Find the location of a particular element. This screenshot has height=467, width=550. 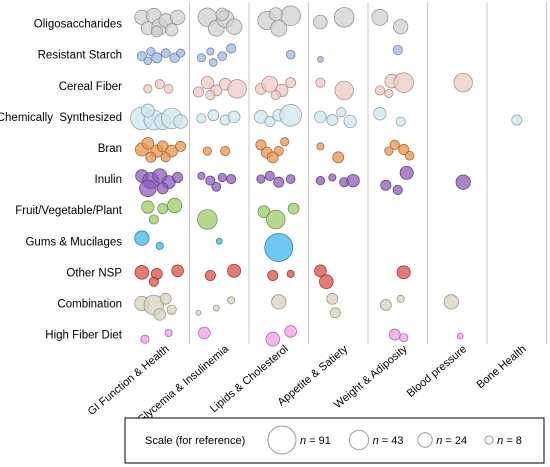

row-label: Resistant Starch is located at coordinates (80, 56).